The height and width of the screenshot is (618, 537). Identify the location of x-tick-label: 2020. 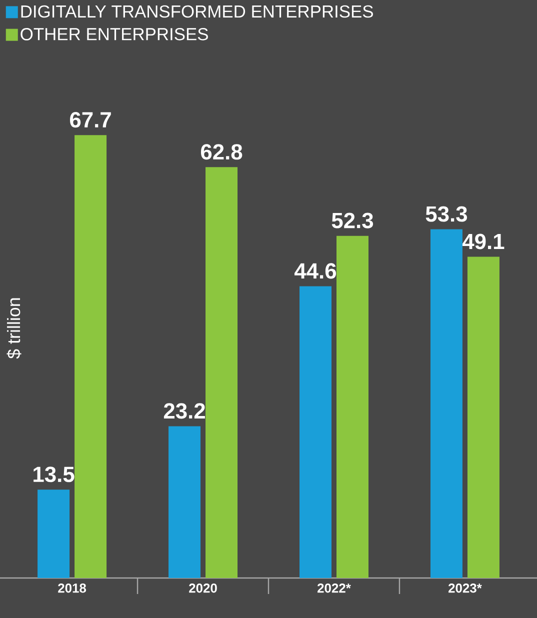
(203, 588).